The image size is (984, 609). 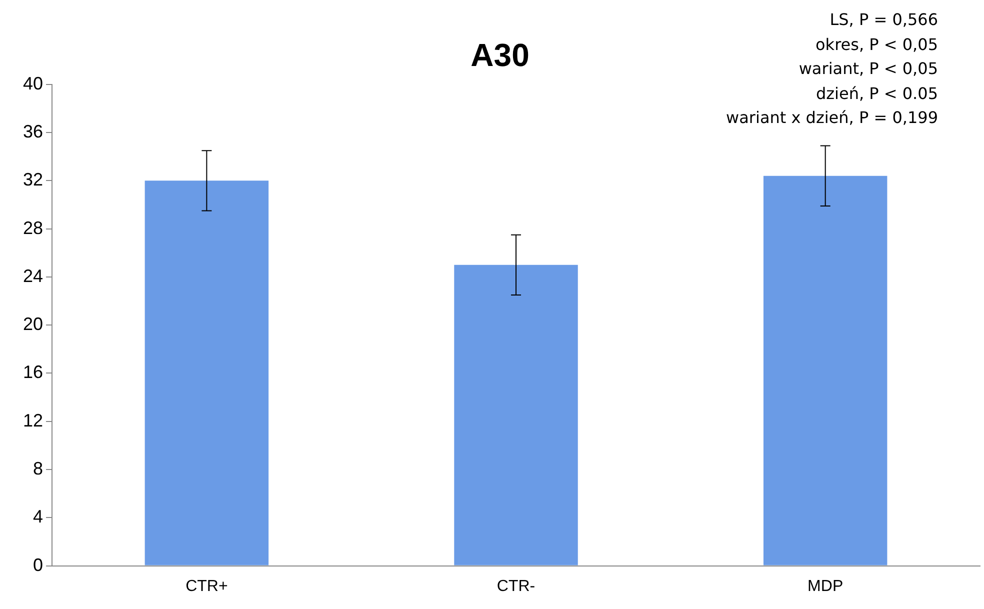 I want to click on annotation: dzień, P < 0.05, so click(x=876, y=93).